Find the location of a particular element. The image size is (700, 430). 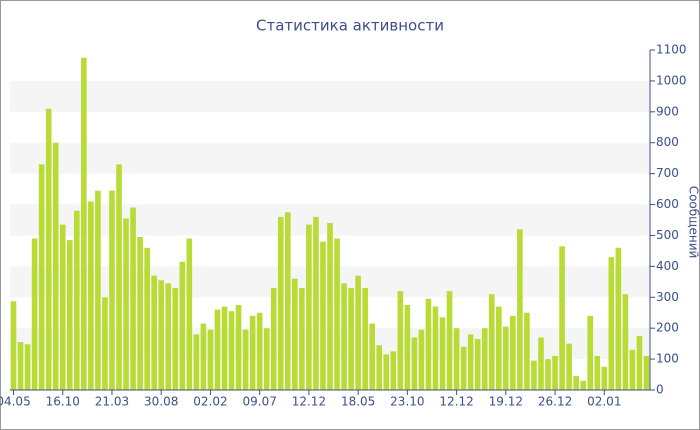

y-tick-label: 100 is located at coordinates (667, 359).